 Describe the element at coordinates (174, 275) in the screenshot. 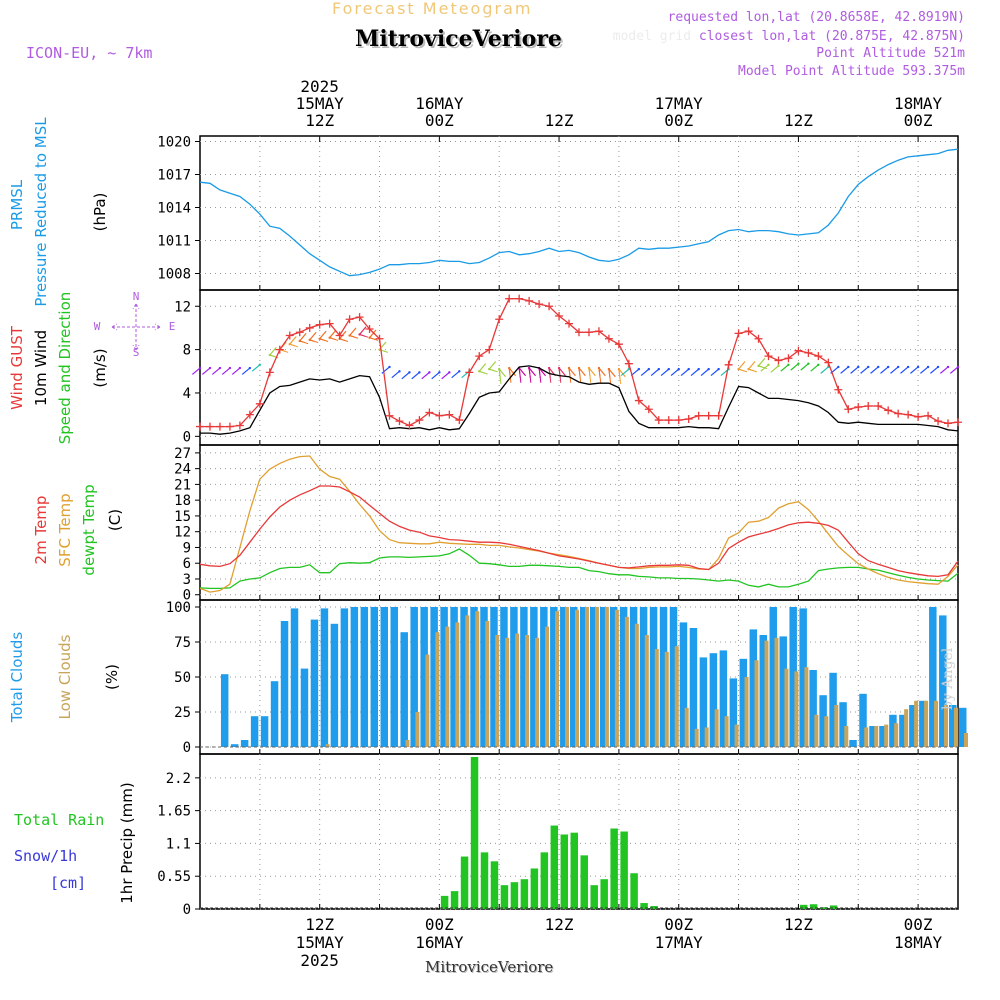

I see `y-tick-label-pressure: 1008` at that location.